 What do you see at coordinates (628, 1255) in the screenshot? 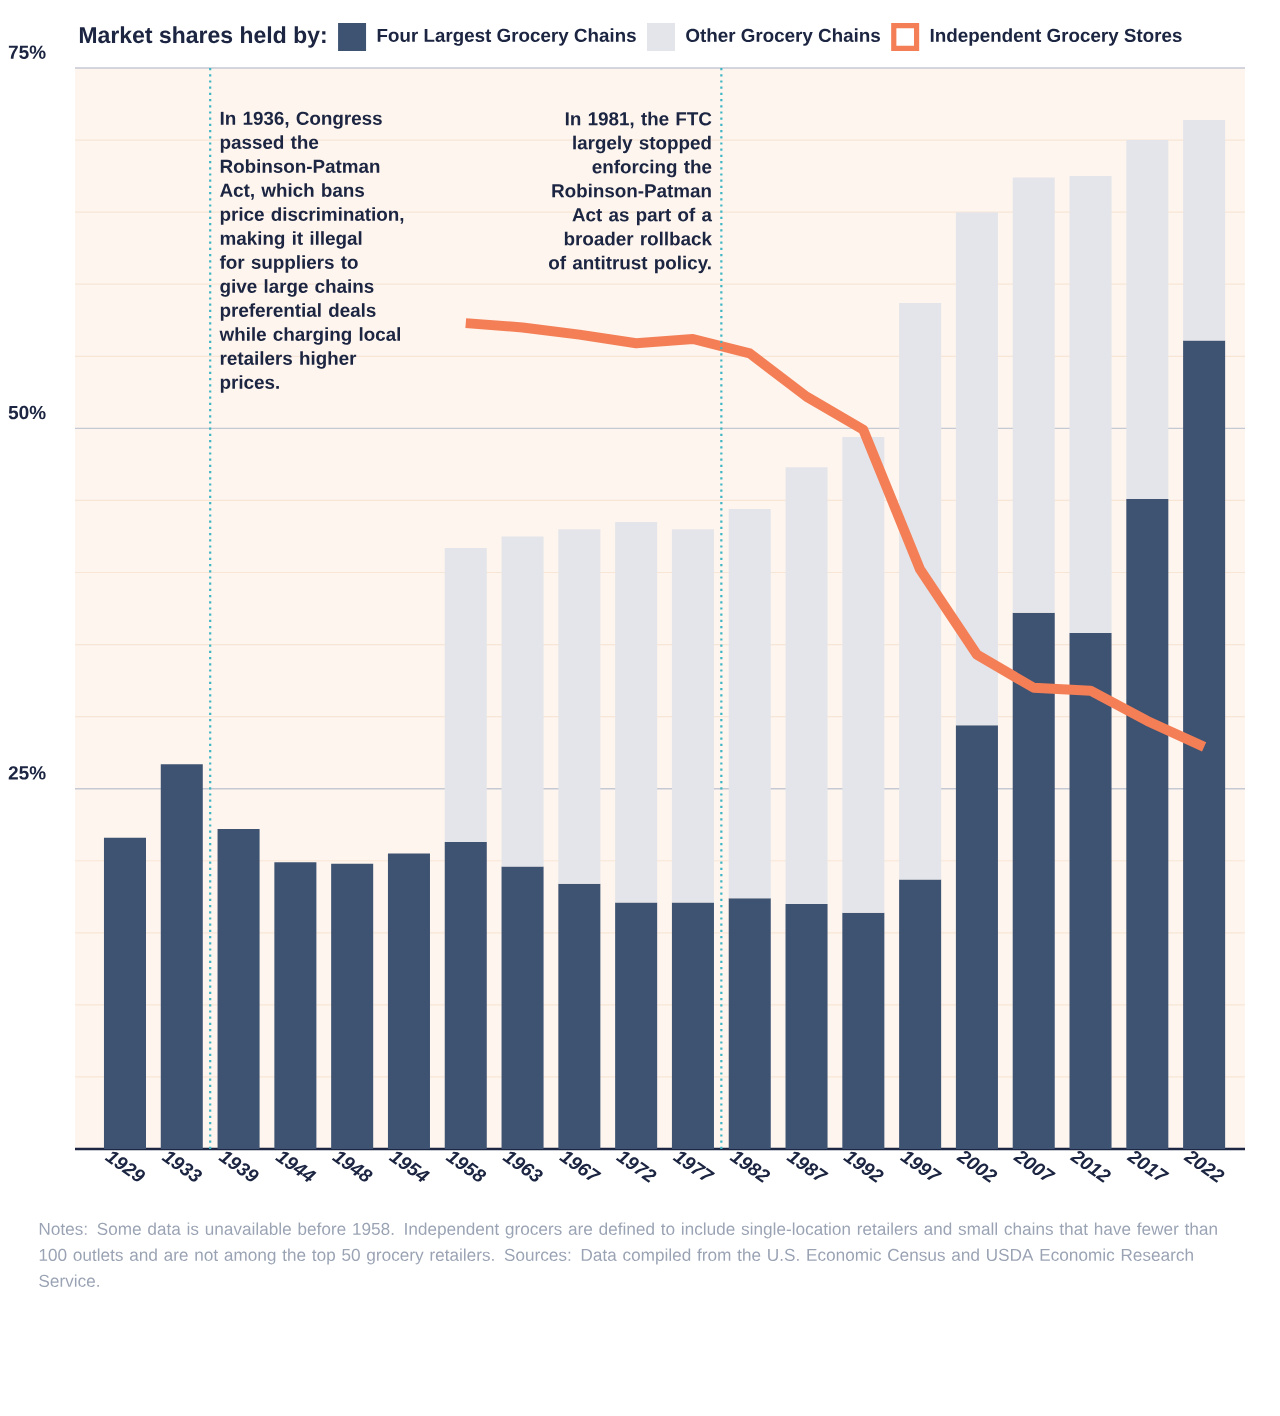
I see `text: Notes: Some data is unavailable before 1958. Independent grocers are defined to include single-location retailers and small chains that have fewer than 100 outlets and are not among the top 50 grocery retailers. Sources: Data compiled from the U.S. Economic Census and USDA Economic Research Service.` at bounding box center [628, 1255].